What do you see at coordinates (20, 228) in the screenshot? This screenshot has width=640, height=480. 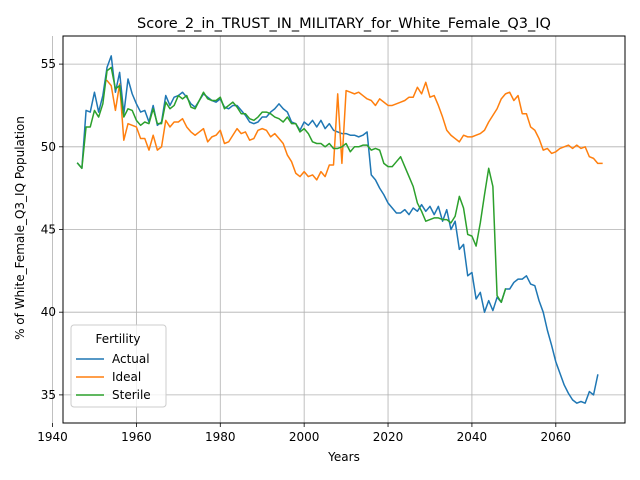 I see `y-axis-label: % of White_Female_Q3_IQ Population` at bounding box center [20, 228].